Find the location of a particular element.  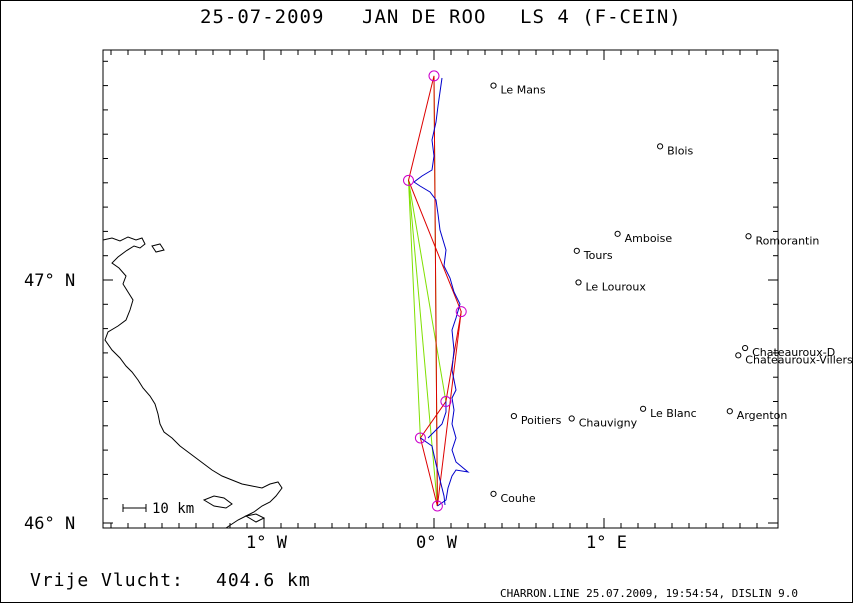

scale-label: 10 km is located at coordinates (173, 509).